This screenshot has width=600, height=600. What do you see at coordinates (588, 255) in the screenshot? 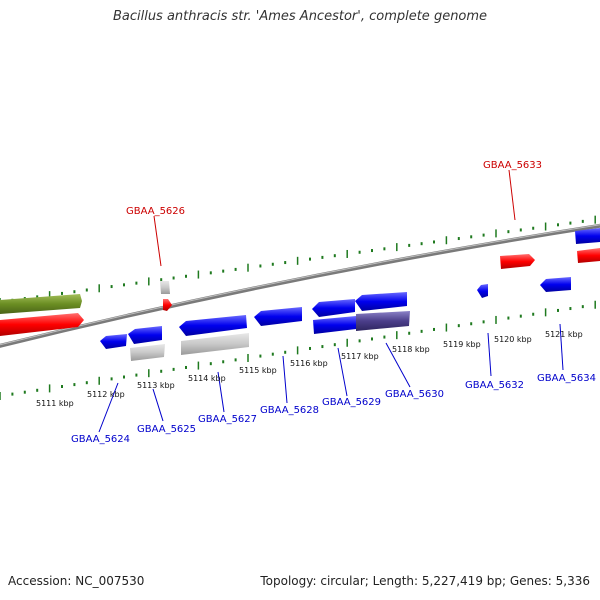
I see `red-gene-right` at bounding box center [588, 255].